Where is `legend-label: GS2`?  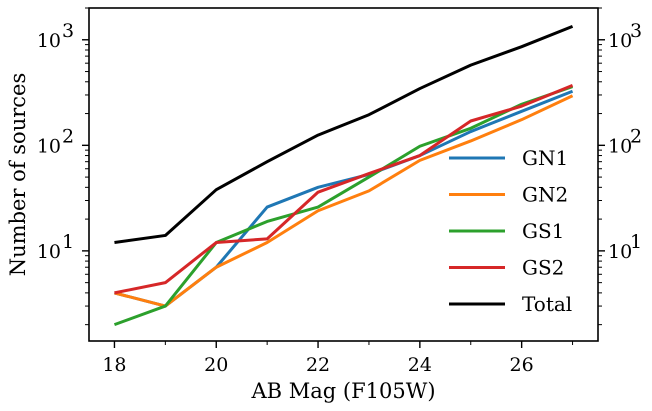 legend-label: GS2 is located at coordinates (543, 268).